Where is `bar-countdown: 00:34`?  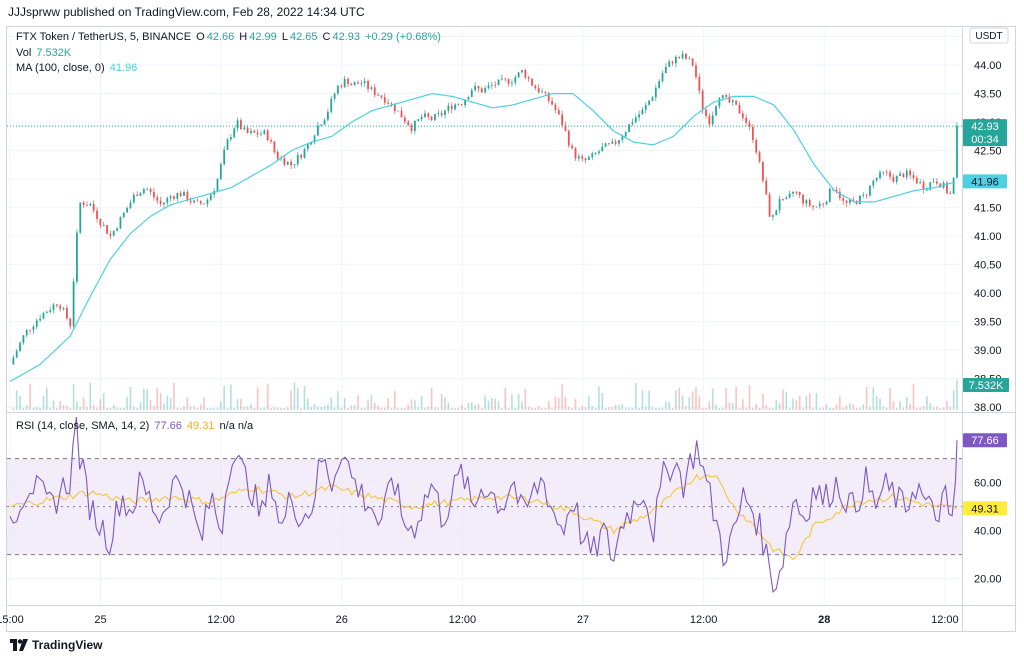 bar-countdown: 00:34 is located at coordinates (985, 140).